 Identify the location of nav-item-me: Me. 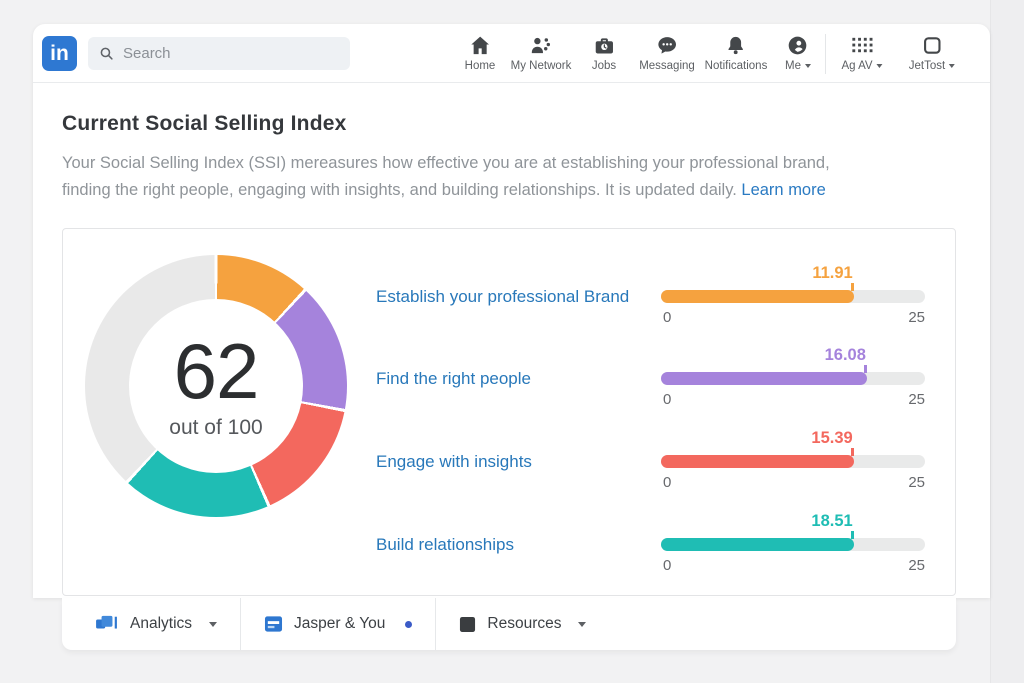
(798, 52).